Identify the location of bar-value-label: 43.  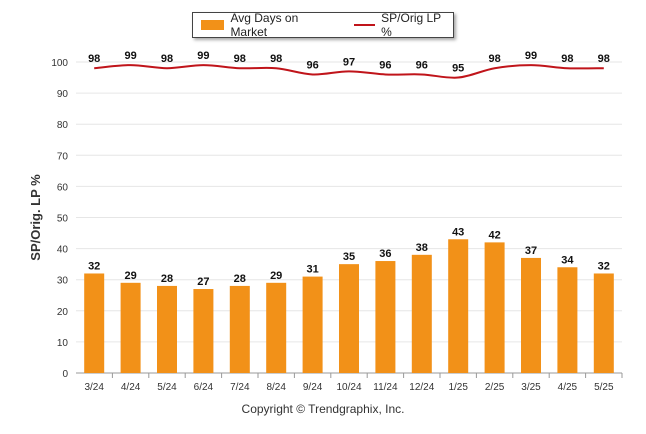
(458, 232).